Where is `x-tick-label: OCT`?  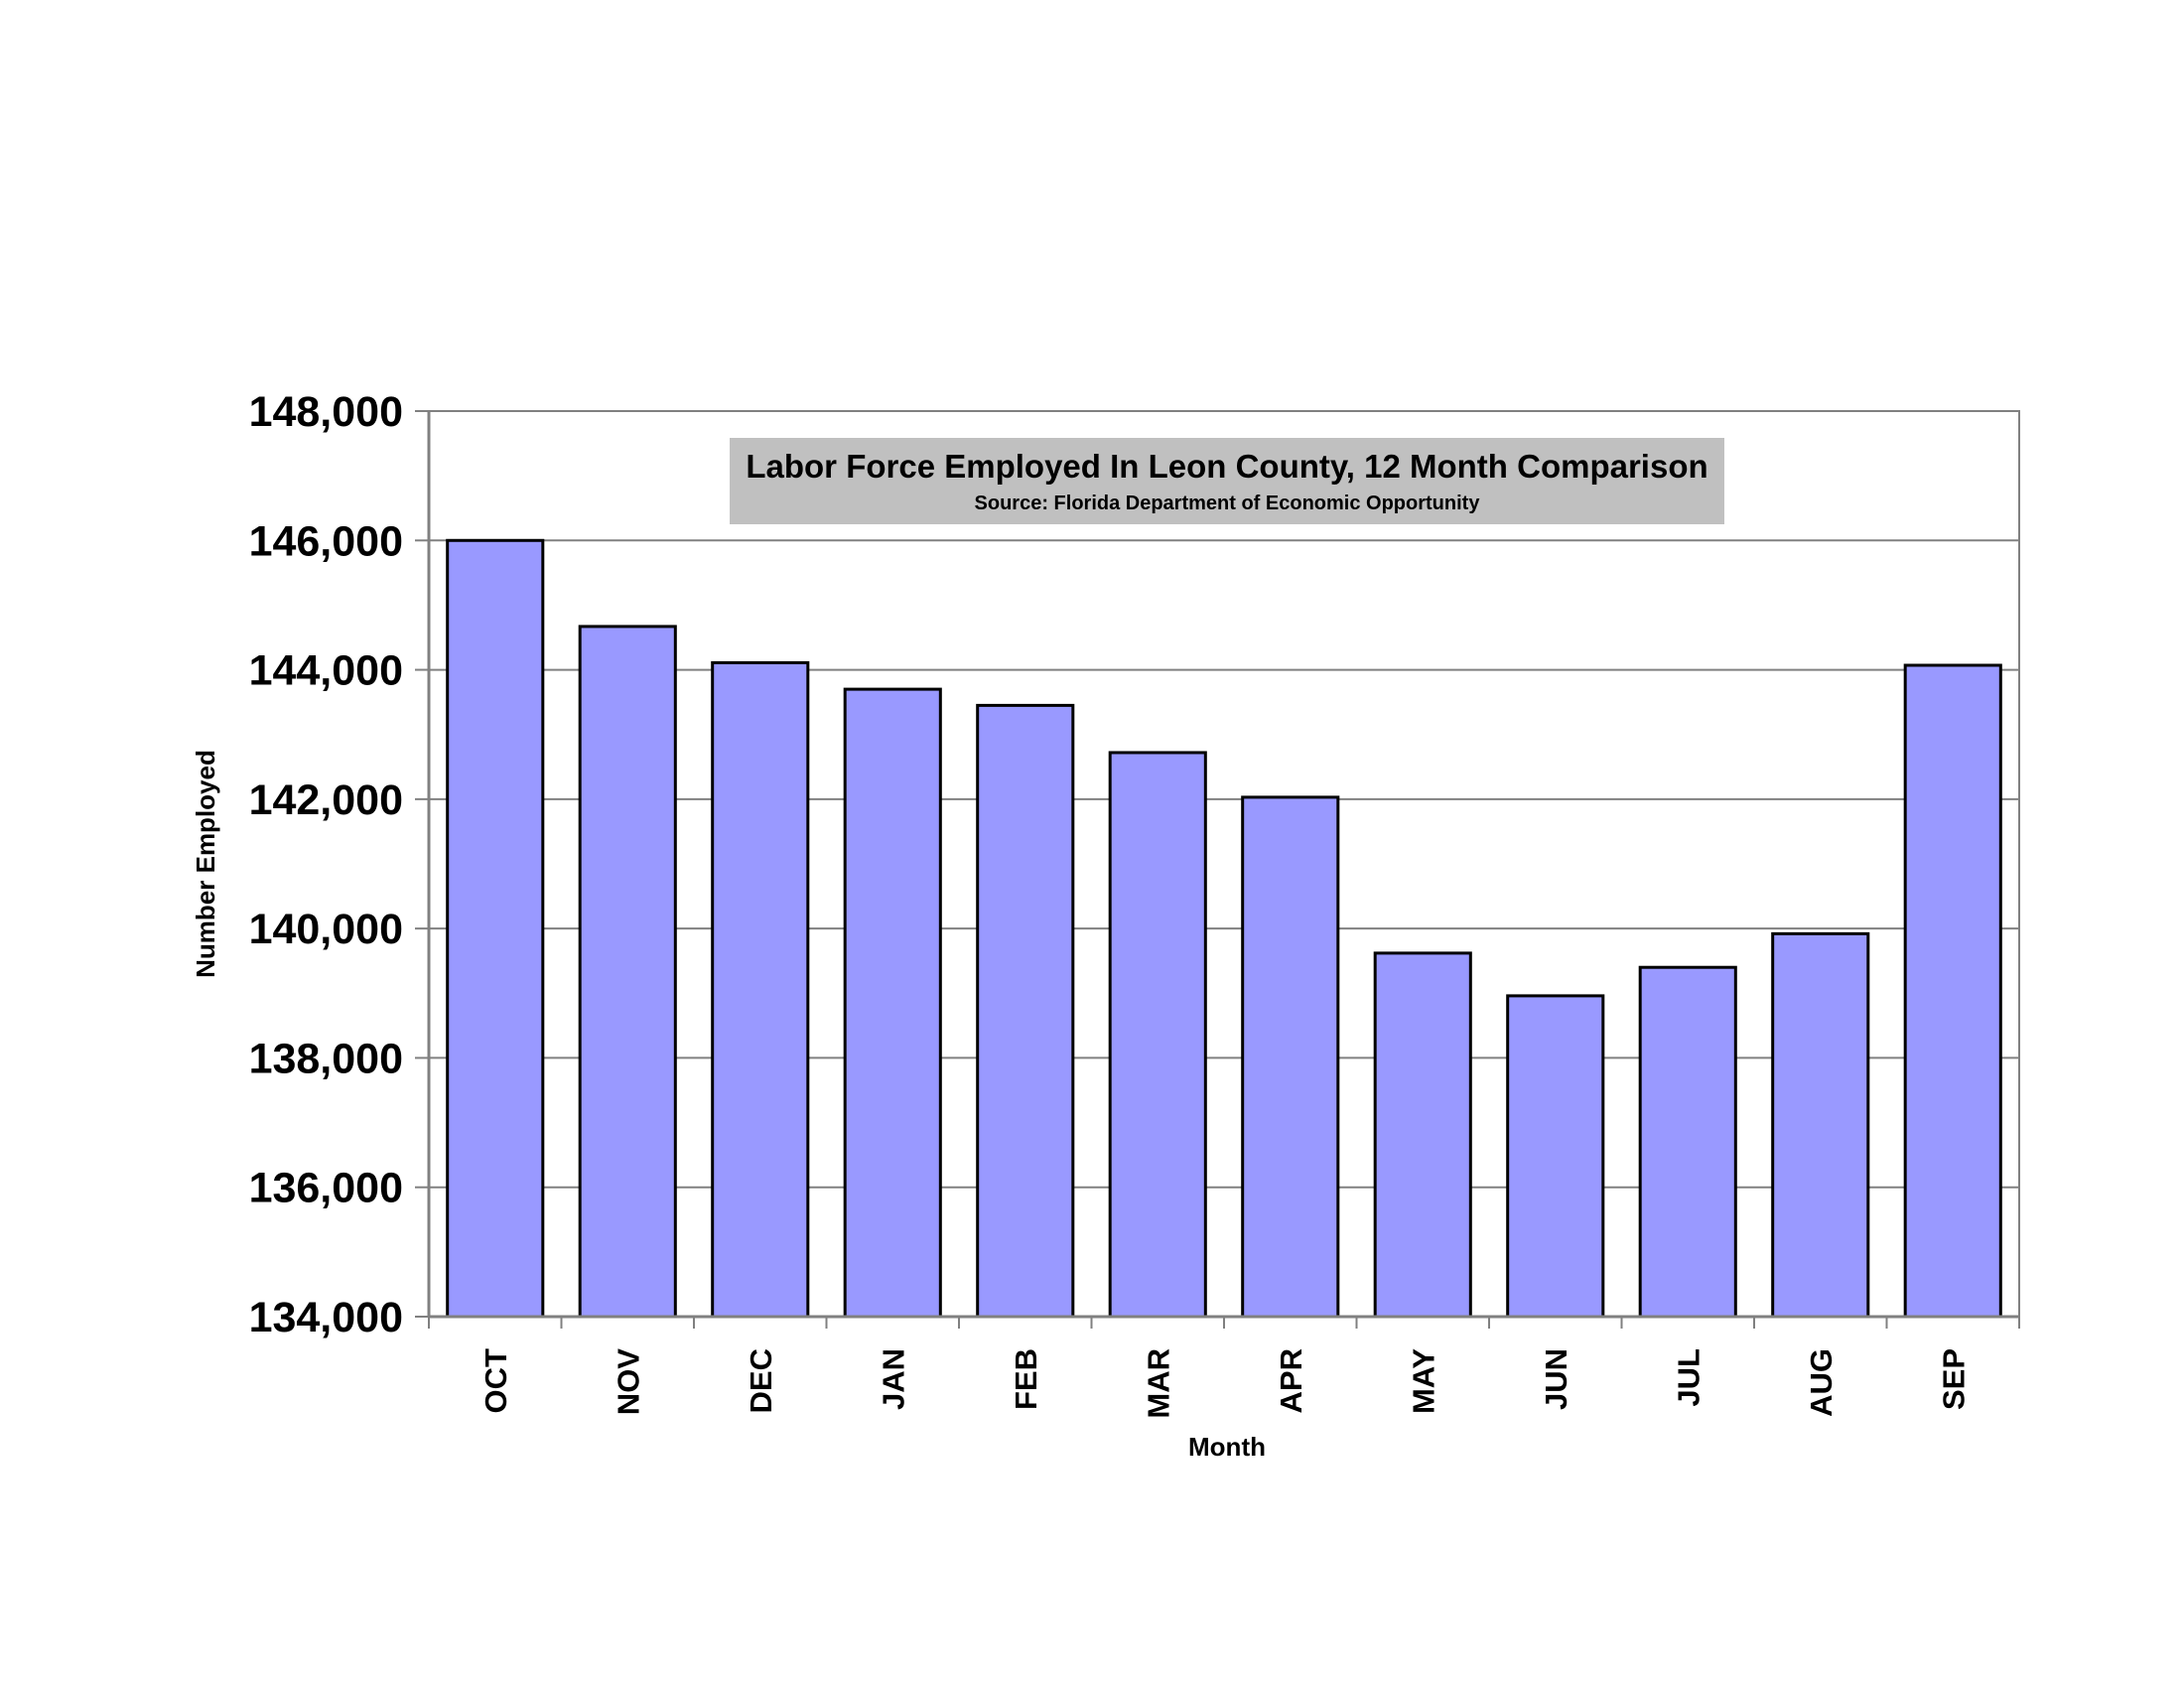 x-tick-label: OCT is located at coordinates (495, 1381).